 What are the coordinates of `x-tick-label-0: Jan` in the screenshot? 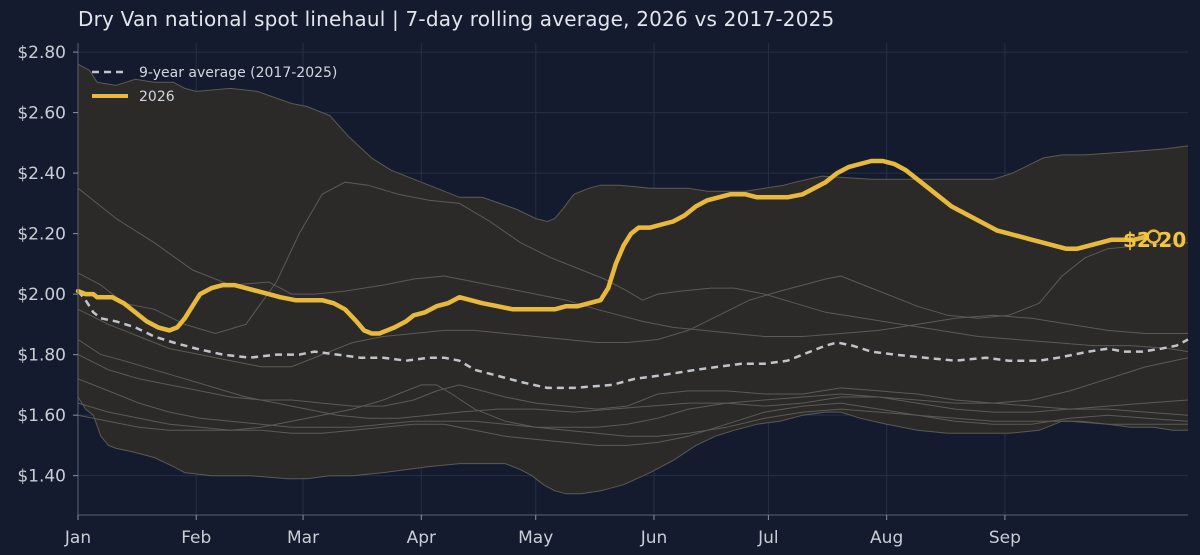 It's located at (77, 538).